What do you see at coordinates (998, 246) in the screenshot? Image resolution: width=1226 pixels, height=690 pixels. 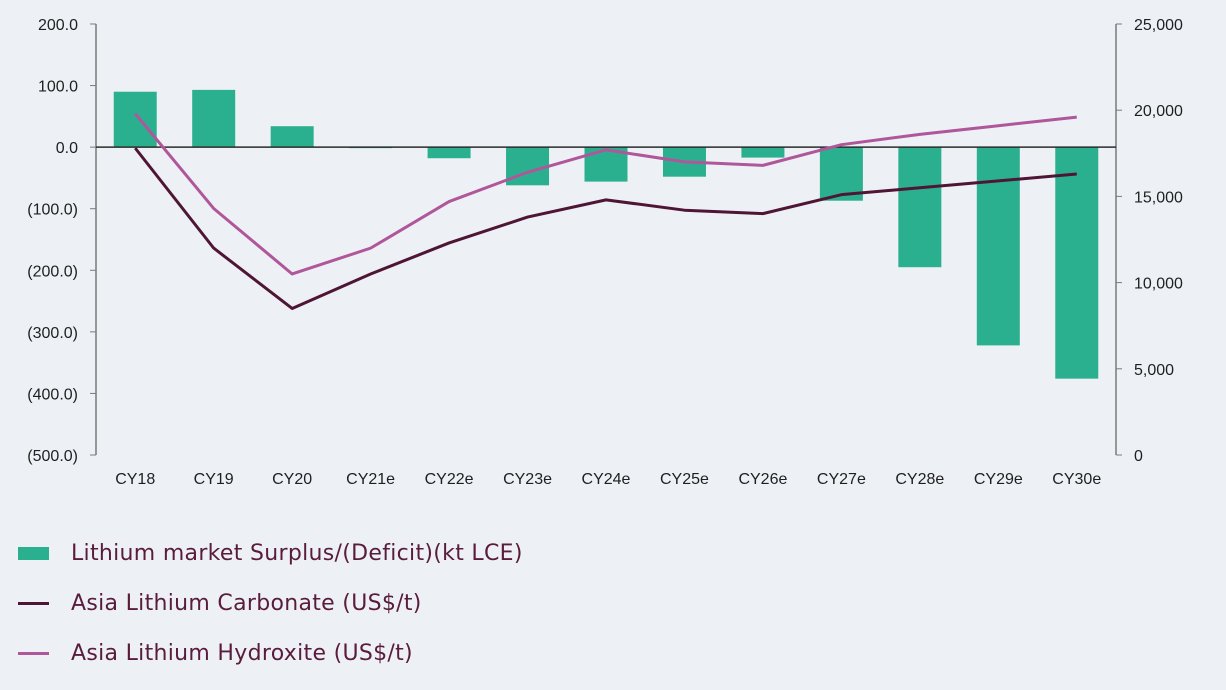 I see `bar-cy29e` at bounding box center [998, 246].